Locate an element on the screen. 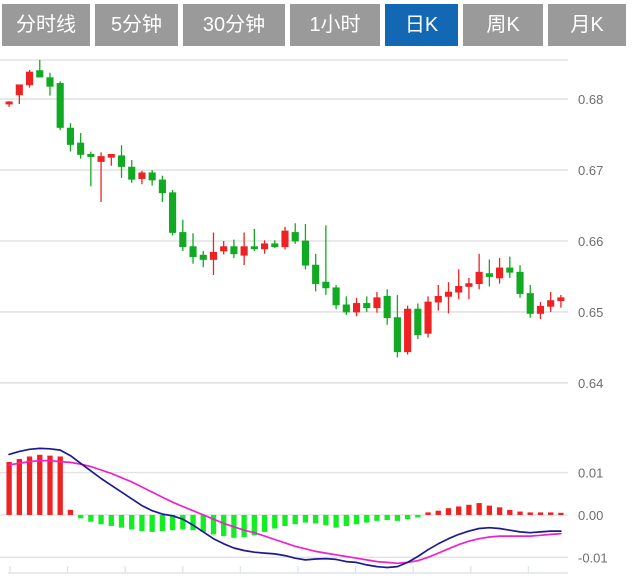  tab-5min: 5分钟 is located at coordinates (136, 25).